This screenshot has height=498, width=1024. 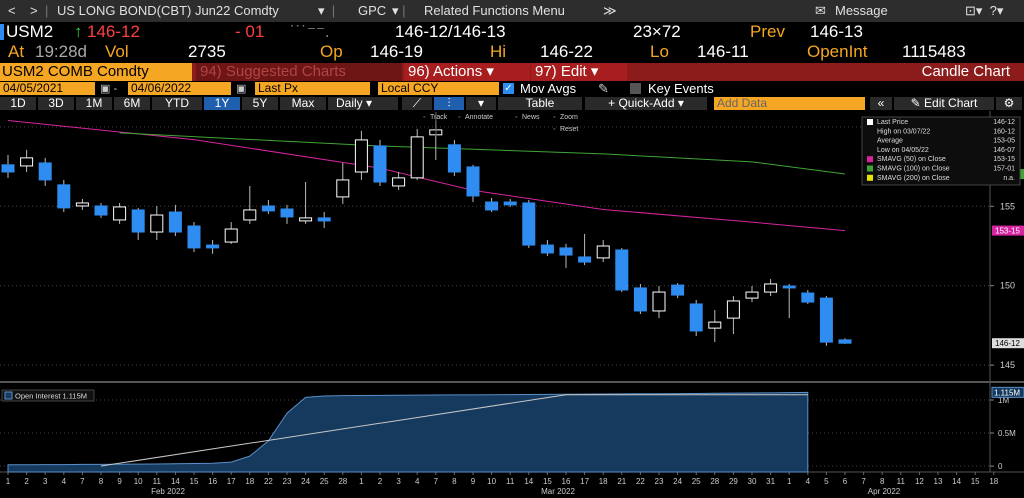 I want to click on collapse-icon: «, so click(x=881, y=103).